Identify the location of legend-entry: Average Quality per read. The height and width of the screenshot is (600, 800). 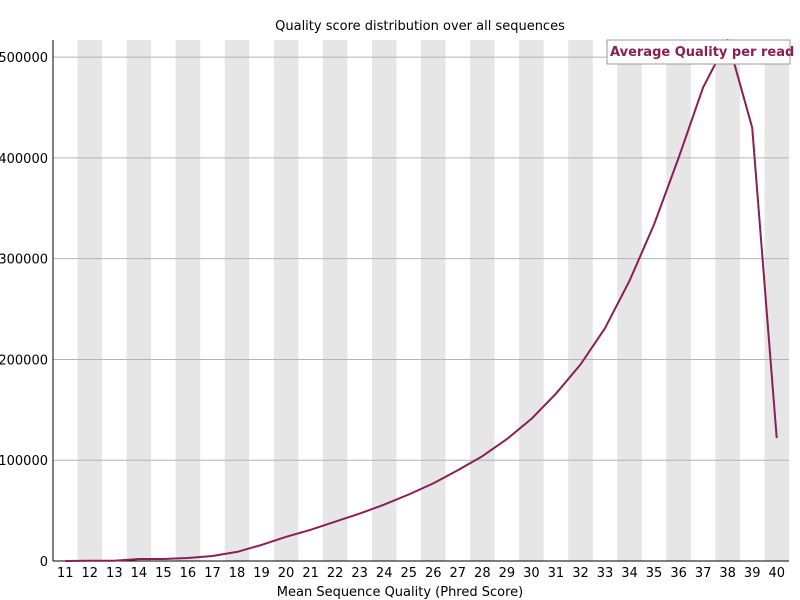
(702, 52).